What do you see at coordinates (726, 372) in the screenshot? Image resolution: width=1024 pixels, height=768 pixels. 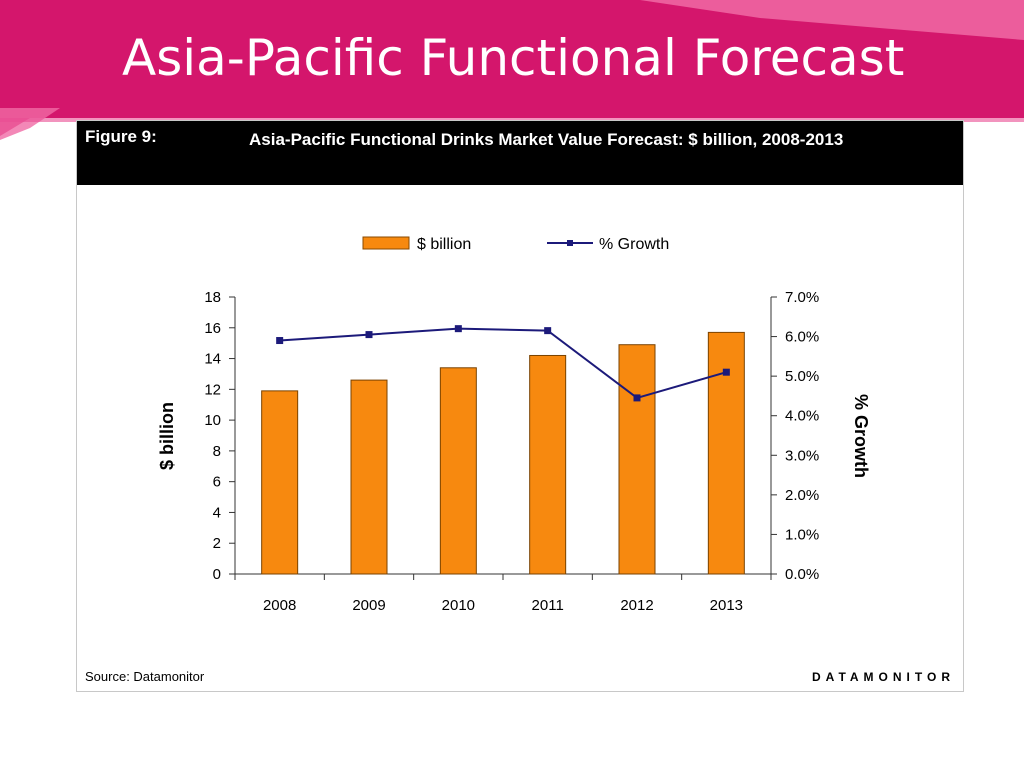 I see `growth-point-2013` at bounding box center [726, 372].